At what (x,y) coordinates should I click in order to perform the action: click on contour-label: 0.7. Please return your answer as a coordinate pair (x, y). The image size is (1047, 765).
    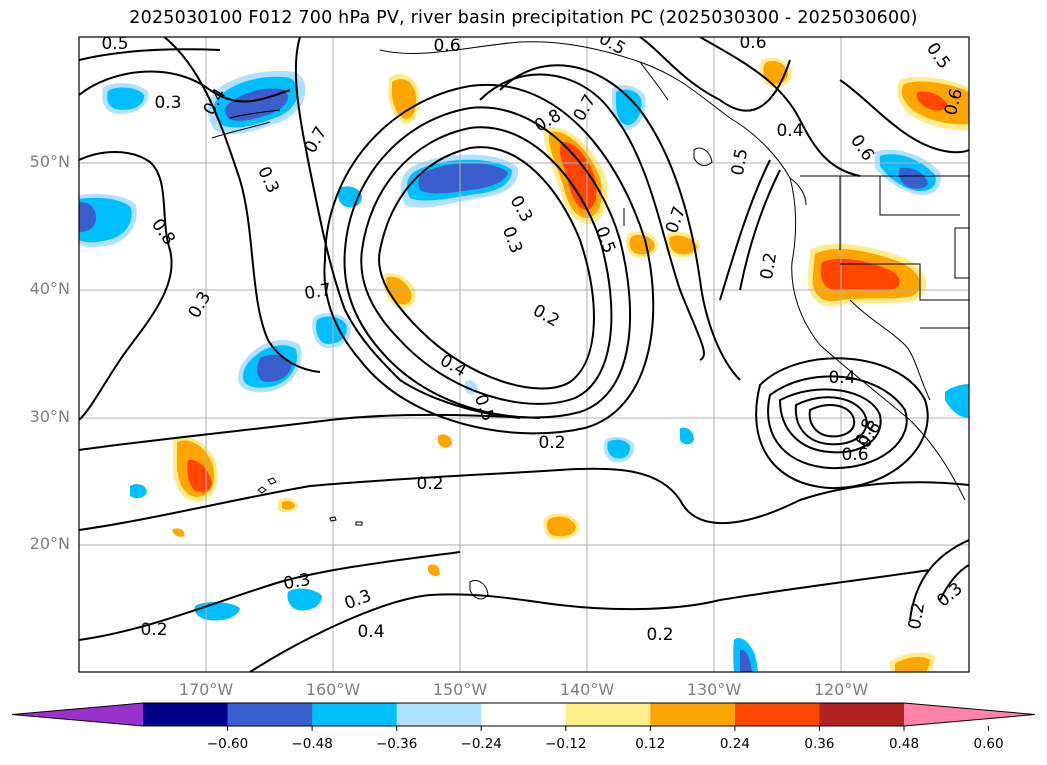
    Looking at the image, I should click on (318, 292).